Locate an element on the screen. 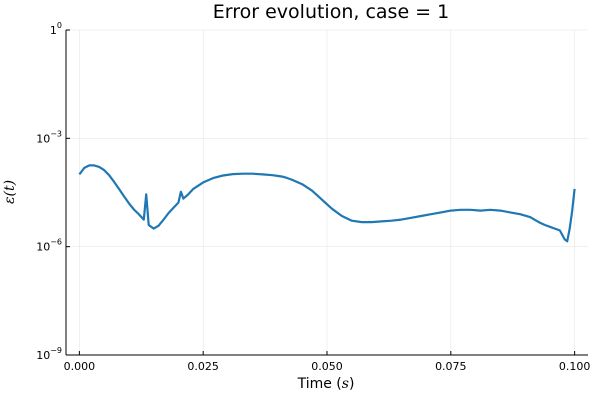  y-tick-label: 10⁻⁶ is located at coordinates (49, 246).